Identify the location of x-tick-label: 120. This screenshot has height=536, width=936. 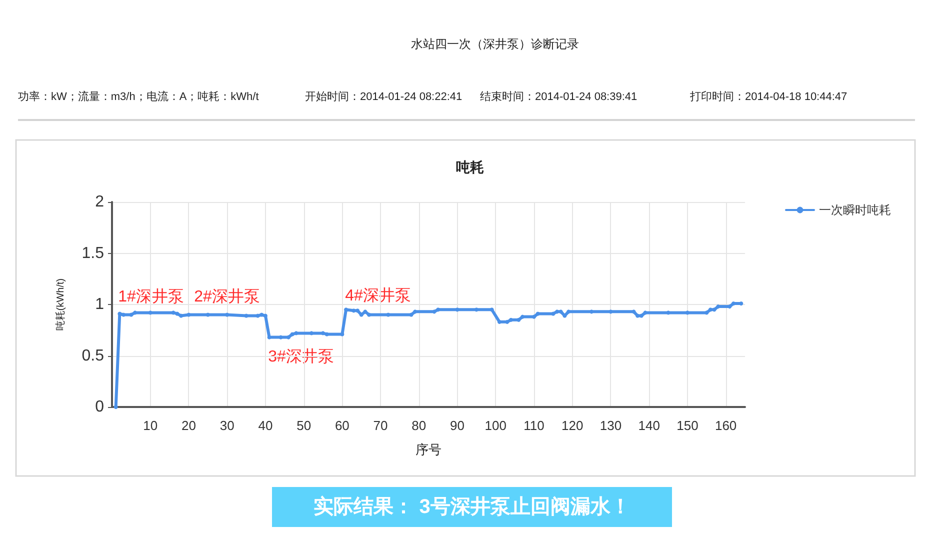
(573, 425).